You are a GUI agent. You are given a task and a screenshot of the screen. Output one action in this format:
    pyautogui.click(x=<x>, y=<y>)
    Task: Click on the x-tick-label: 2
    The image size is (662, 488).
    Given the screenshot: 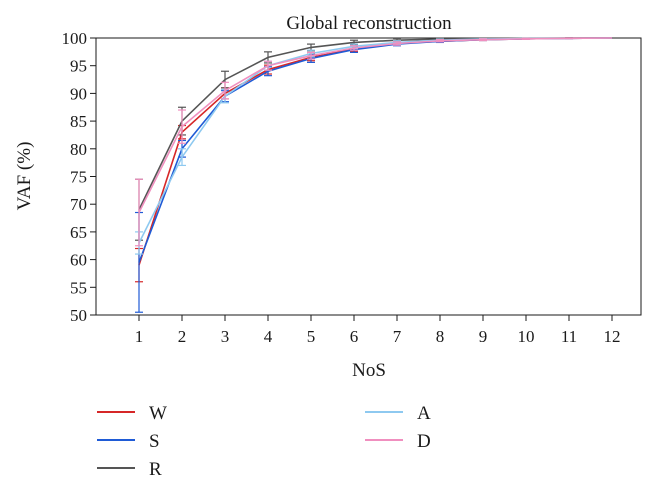 What is the action you would take?
    pyautogui.click(x=182, y=336)
    